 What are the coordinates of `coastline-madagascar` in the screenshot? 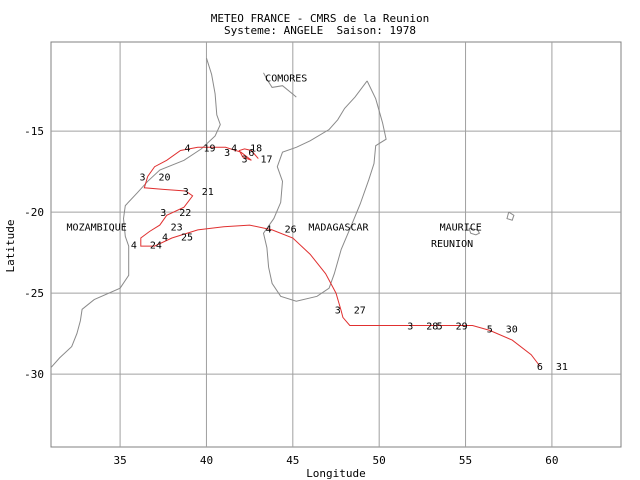 It's located at (324, 191).